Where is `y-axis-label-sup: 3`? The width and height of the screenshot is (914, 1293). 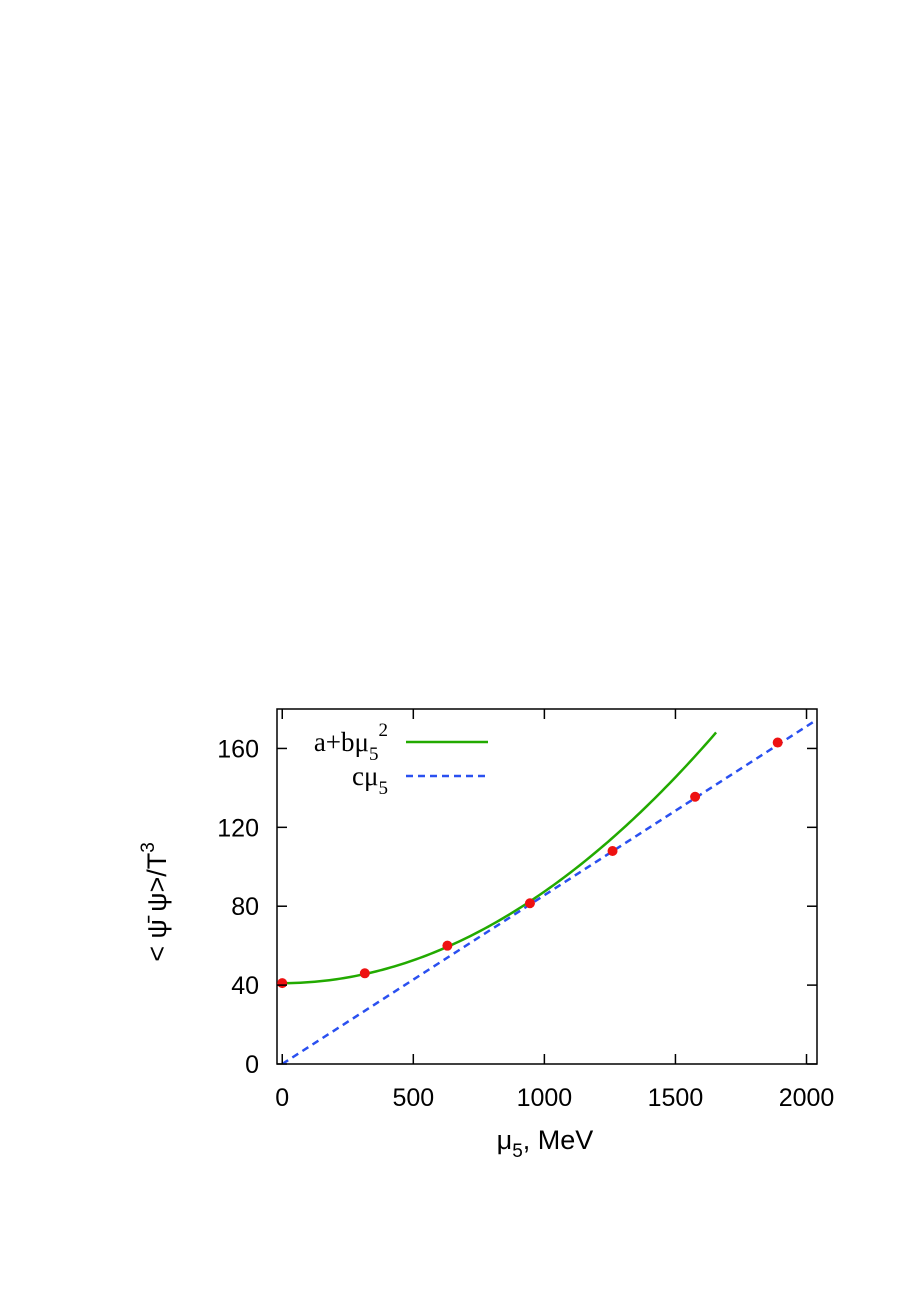 y-axis-label-sup: 3 is located at coordinates (148, 847).